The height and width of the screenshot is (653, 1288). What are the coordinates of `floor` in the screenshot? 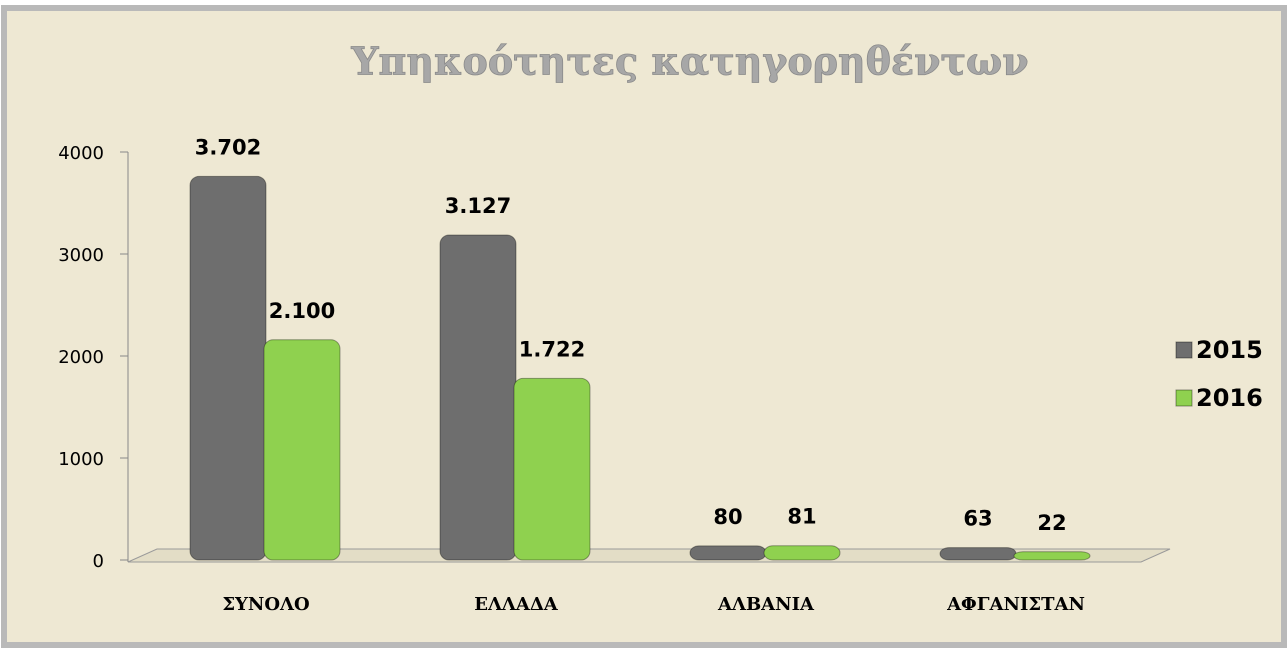 It's located at (649, 555).